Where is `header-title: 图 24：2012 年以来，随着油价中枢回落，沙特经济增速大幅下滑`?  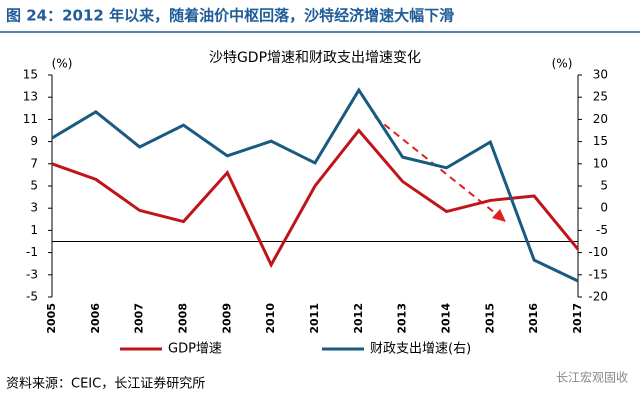
header-title: 图 24：2012 年以来，随着油价中枢回落，沙特经济增速大幅下滑 is located at coordinates (230, 16).